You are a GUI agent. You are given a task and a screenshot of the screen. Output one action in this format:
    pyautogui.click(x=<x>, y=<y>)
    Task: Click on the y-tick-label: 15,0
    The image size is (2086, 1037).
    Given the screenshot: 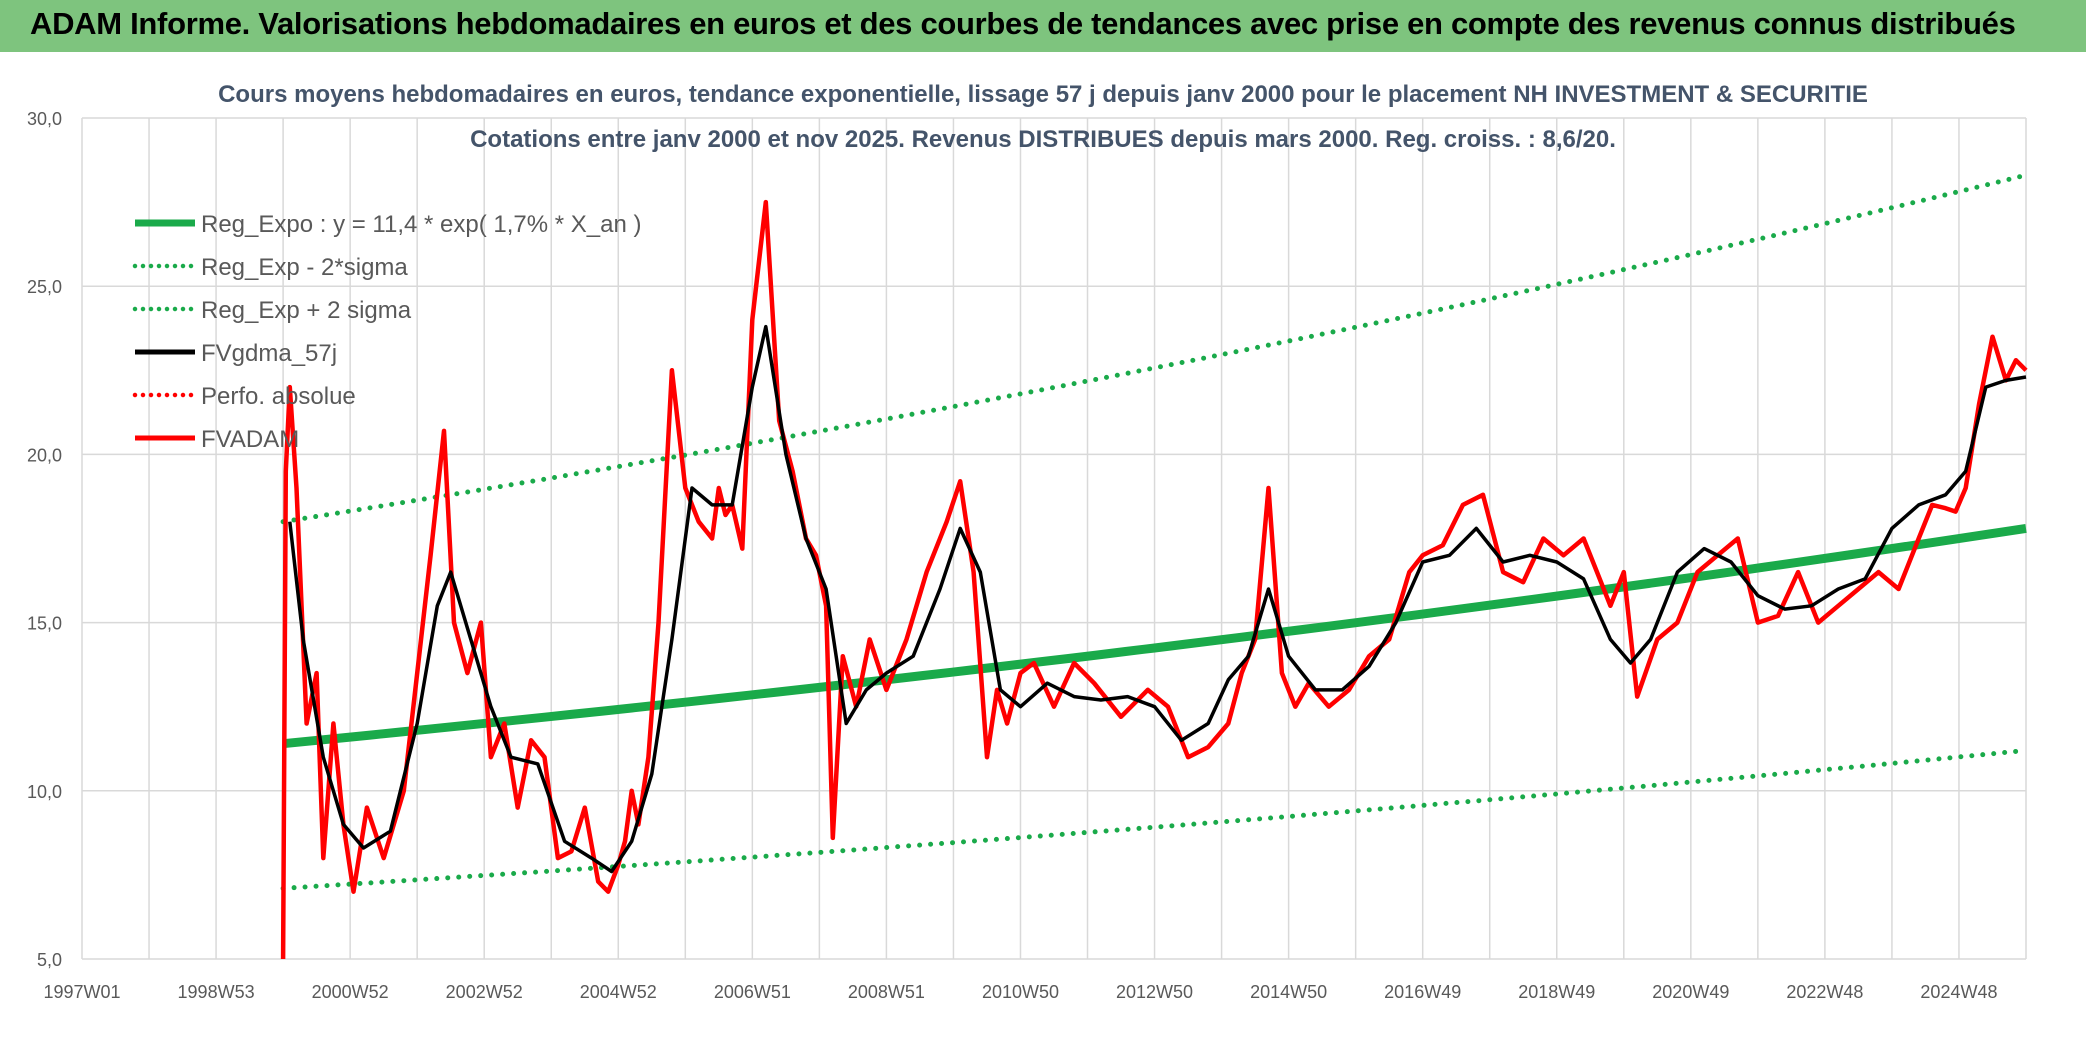 What is the action you would take?
    pyautogui.click(x=44, y=624)
    